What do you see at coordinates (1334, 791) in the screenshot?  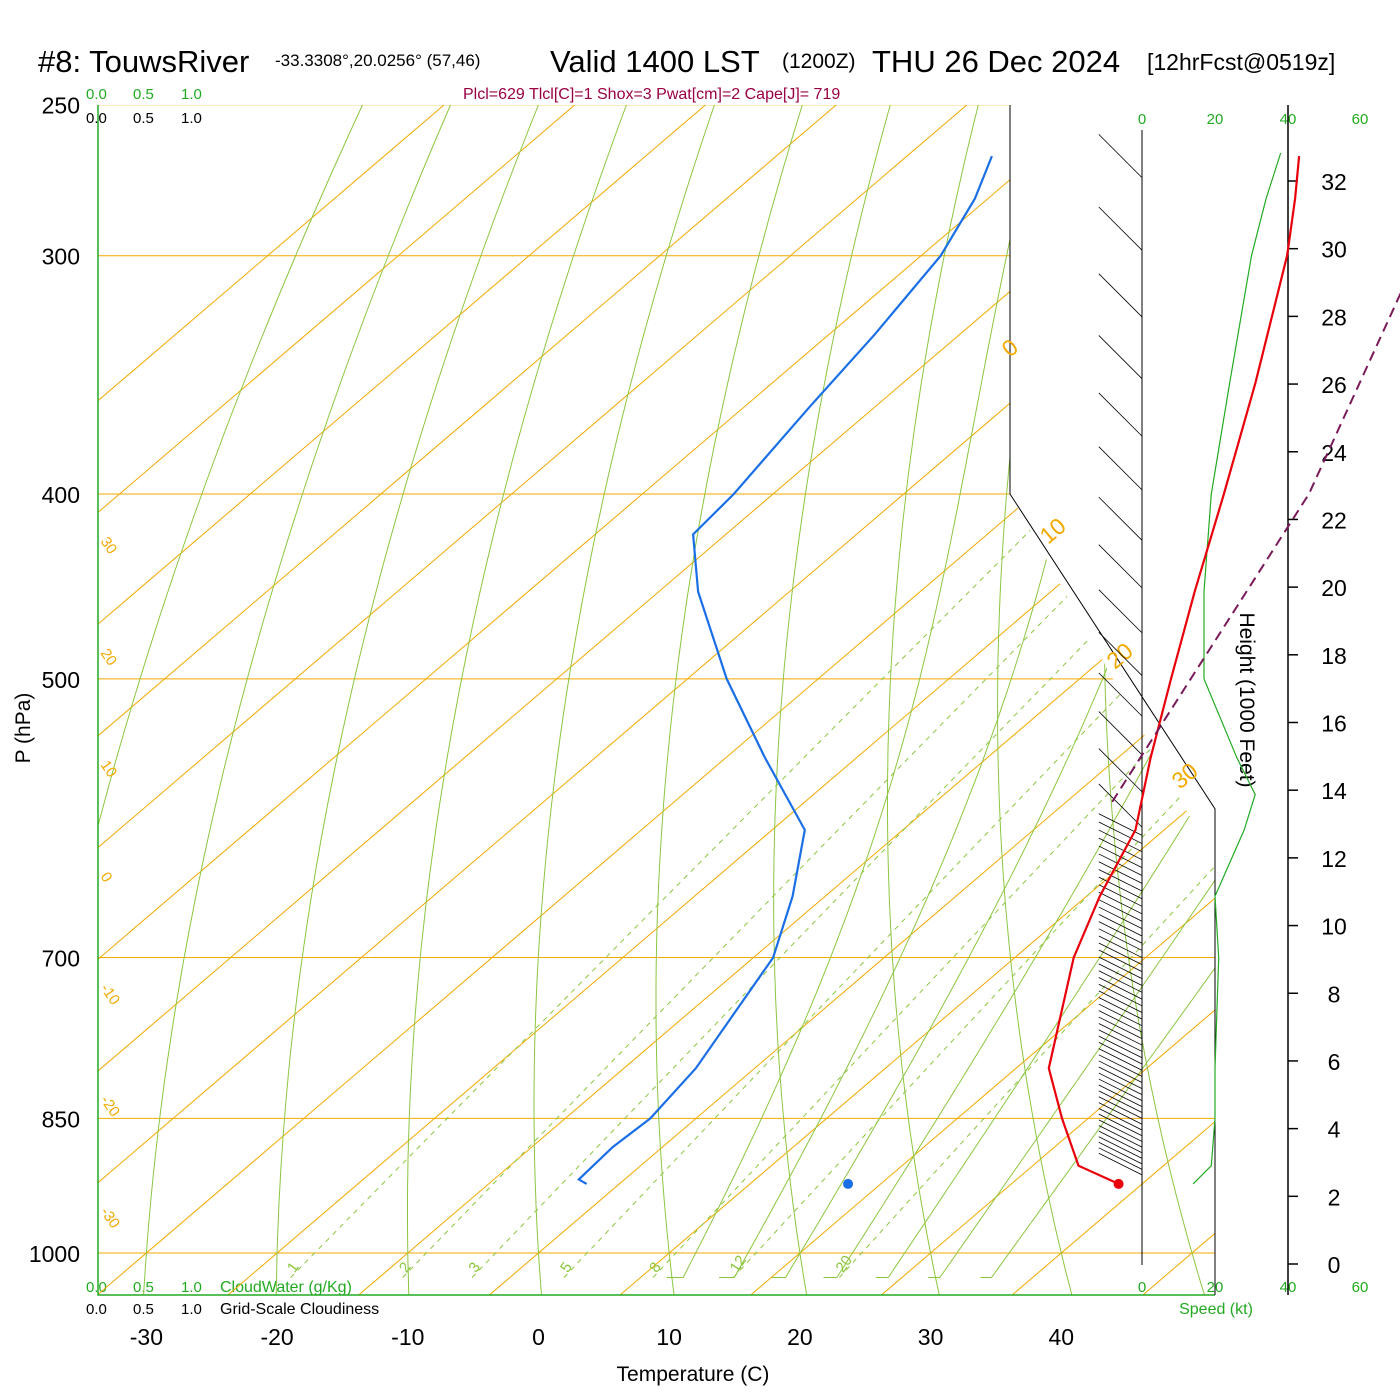 I see `height-tick-label: 14` at bounding box center [1334, 791].